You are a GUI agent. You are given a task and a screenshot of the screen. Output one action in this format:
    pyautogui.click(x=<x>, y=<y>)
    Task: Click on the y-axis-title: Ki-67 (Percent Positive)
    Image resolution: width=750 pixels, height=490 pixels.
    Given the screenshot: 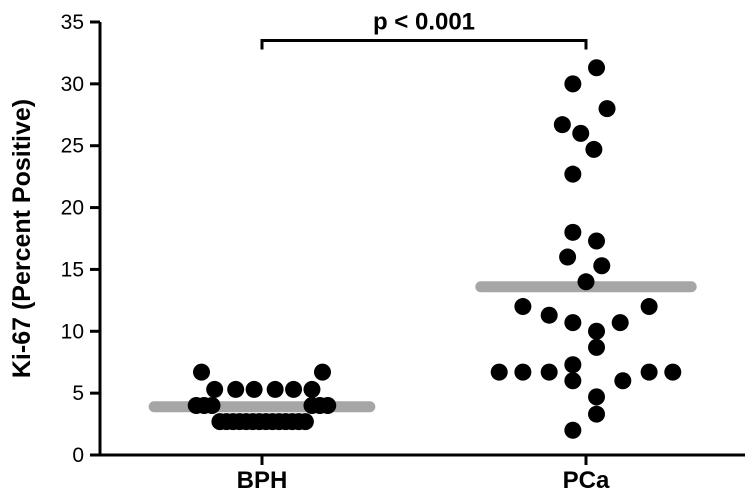 What is the action you would take?
    pyautogui.click(x=22, y=238)
    